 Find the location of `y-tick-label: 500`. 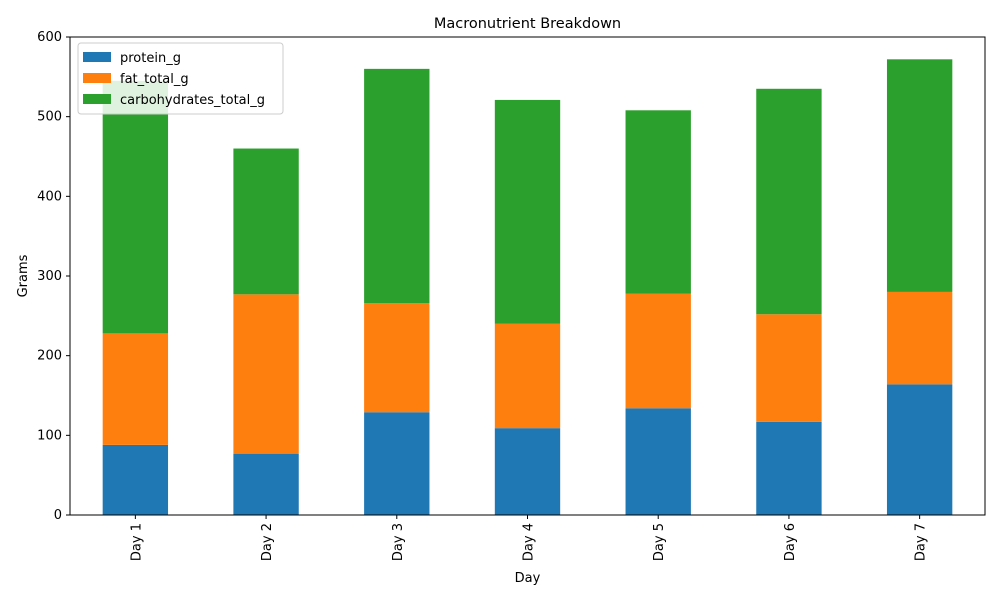

y-tick-label: 500 is located at coordinates (49, 117).